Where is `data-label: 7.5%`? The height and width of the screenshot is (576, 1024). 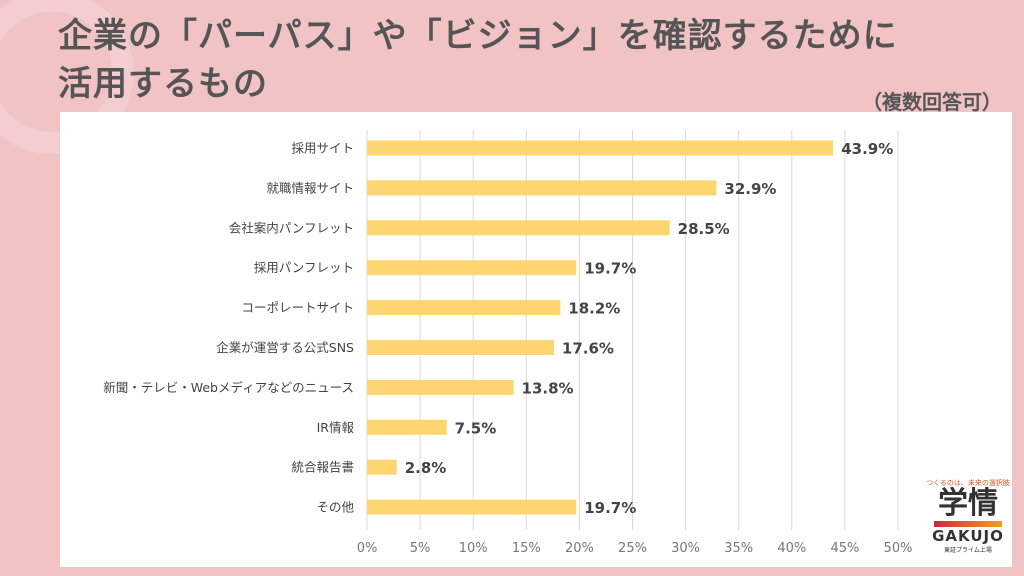
data-label: 7.5% is located at coordinates (476, 428).